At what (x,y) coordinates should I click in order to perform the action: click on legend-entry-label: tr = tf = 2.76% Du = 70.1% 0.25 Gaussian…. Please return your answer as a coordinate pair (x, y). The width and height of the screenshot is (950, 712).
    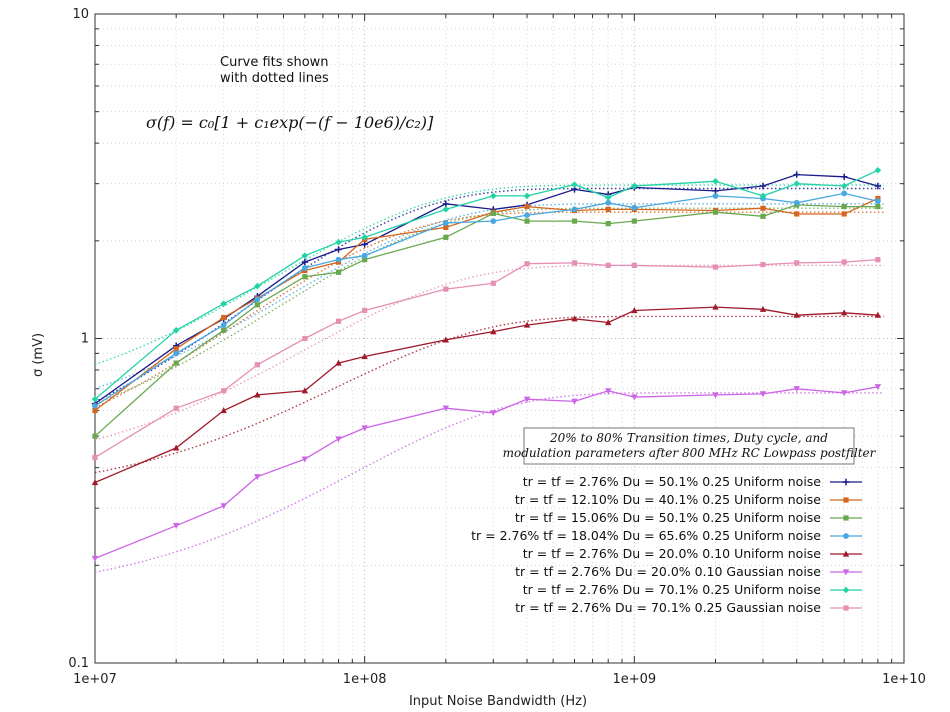
    Looking at the image, I should click on (668, 607).